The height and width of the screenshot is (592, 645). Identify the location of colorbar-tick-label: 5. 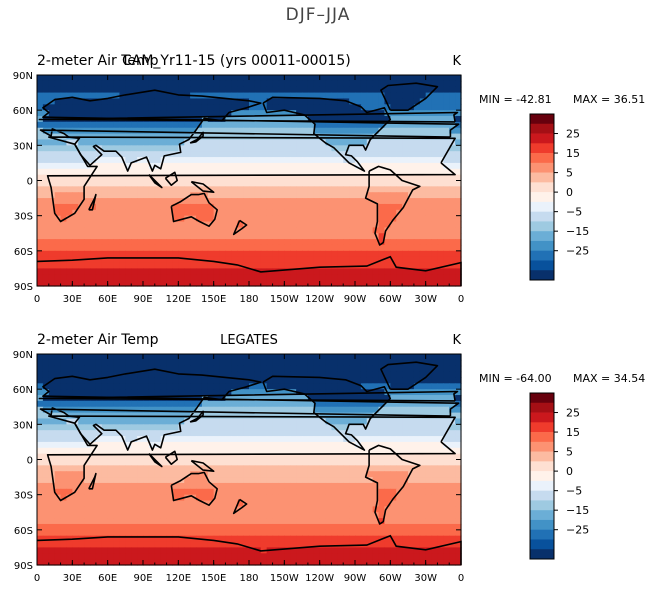
(569, 173).